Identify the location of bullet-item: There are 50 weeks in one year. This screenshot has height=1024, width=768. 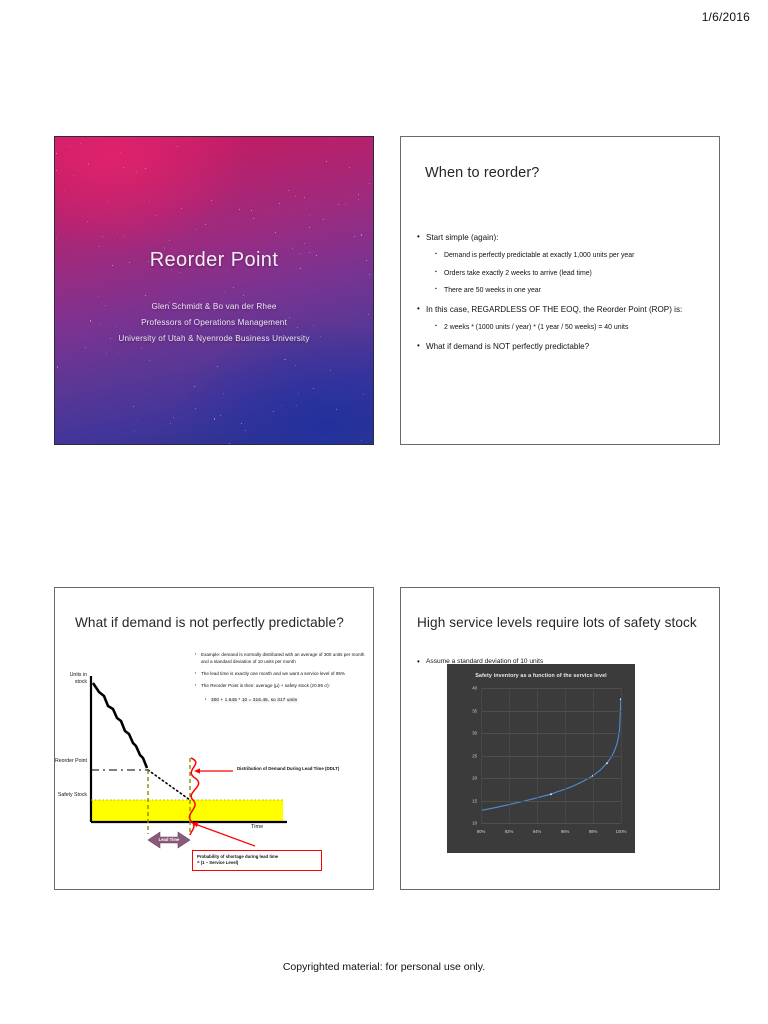
(561, 291).